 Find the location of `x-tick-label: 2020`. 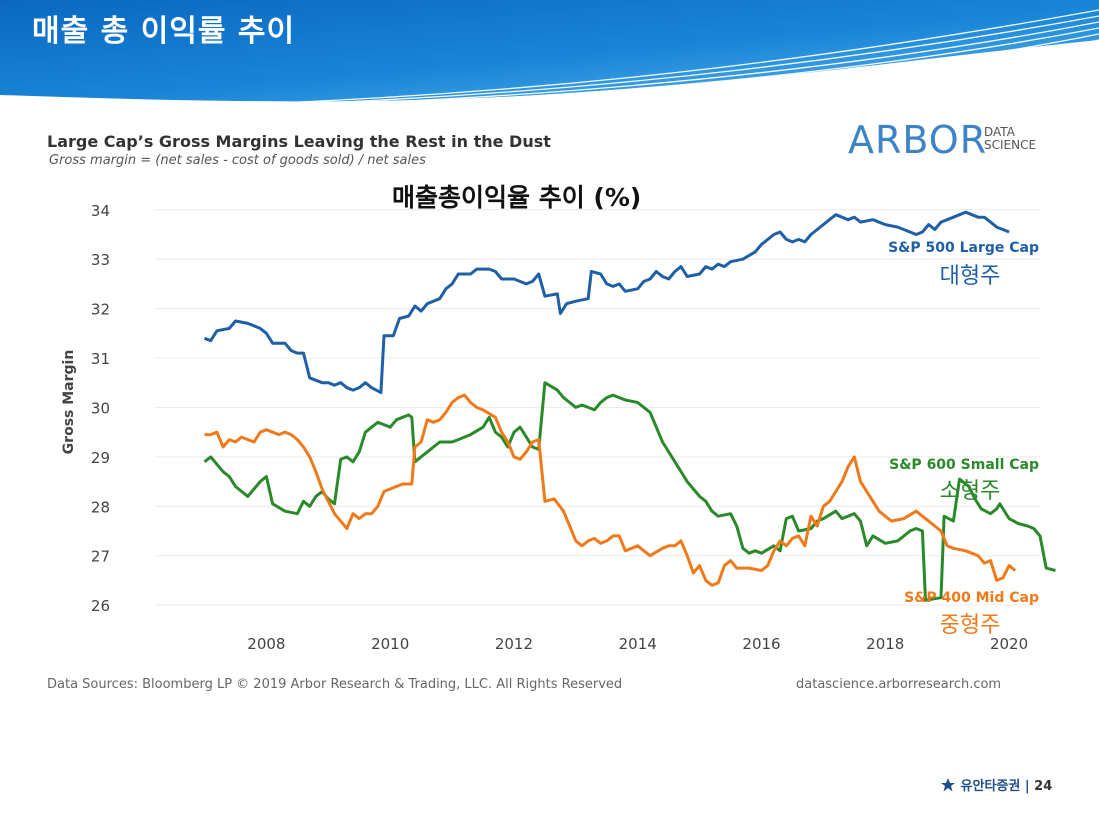

x-tick-label: 2020 is located at coordinates (1009, 644).